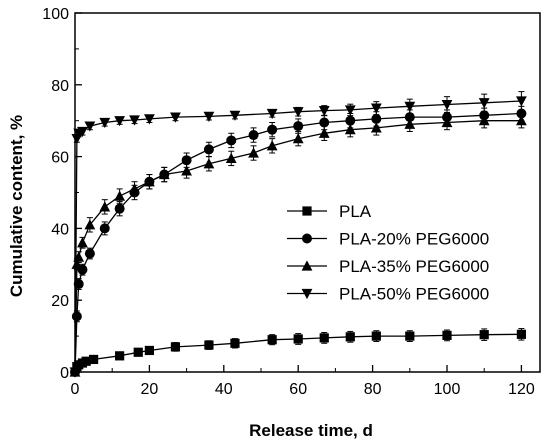  I want to click on legend-item-3: PLA-35% PEG6000, so click(388, 266).